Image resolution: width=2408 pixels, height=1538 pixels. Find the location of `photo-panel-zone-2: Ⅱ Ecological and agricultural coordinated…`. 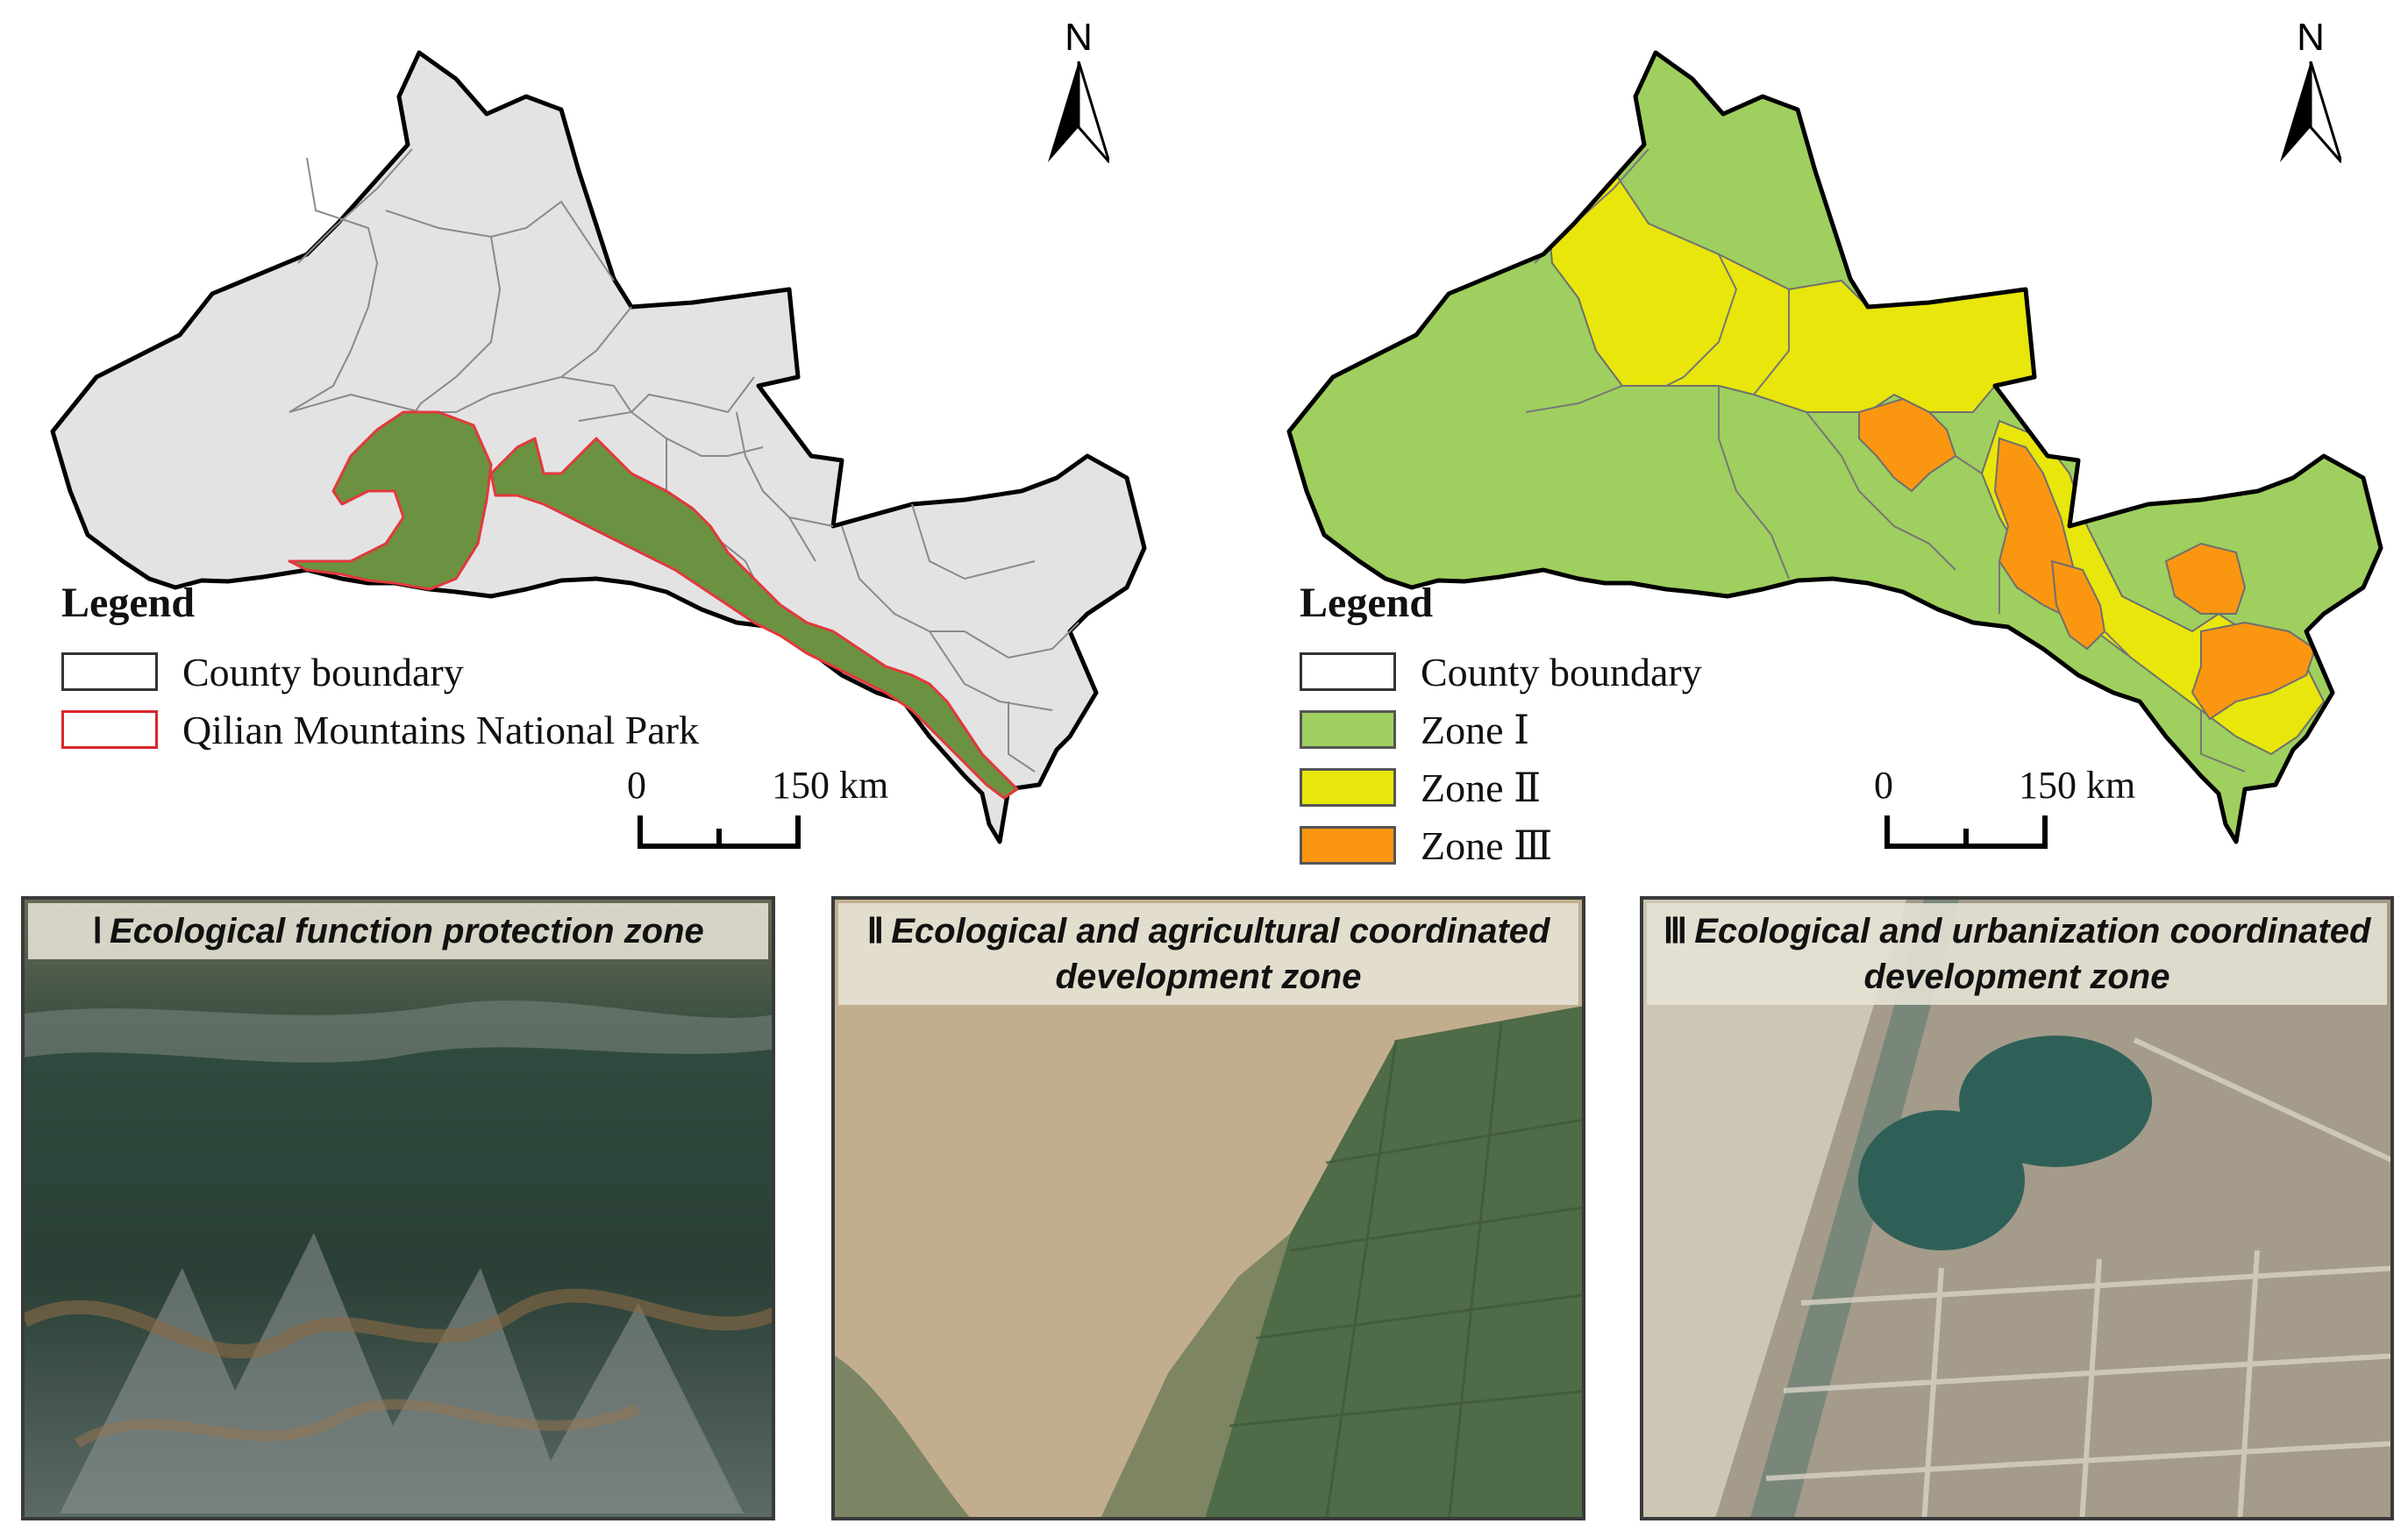

photo-panel-zone-2: Ⅱ Ecological and agricultural coordinated… is located at coordinates (1208, 1208).